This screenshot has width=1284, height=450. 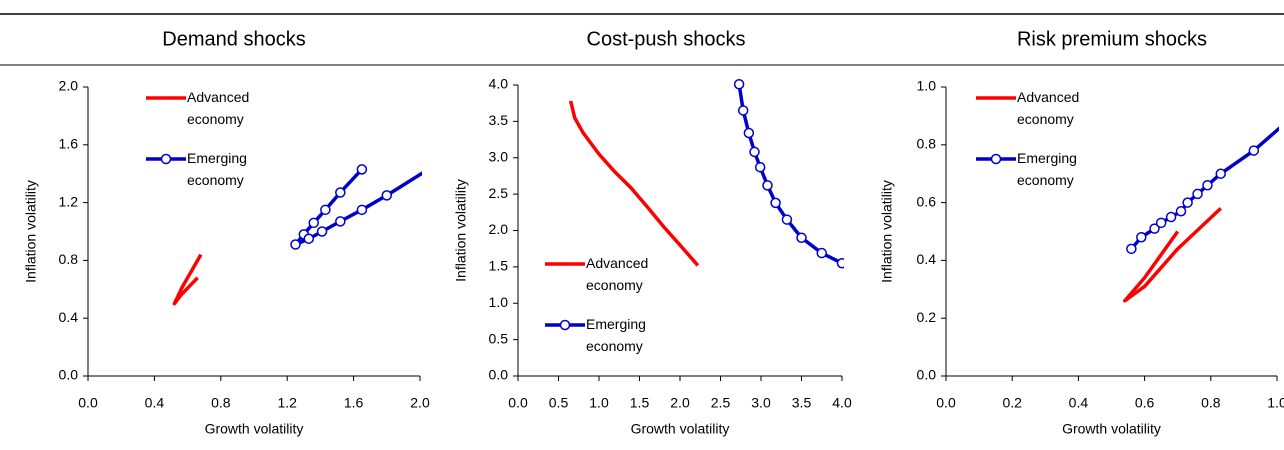 I want to click on y-tick-label: 0.4, so click(x=927, y=259).